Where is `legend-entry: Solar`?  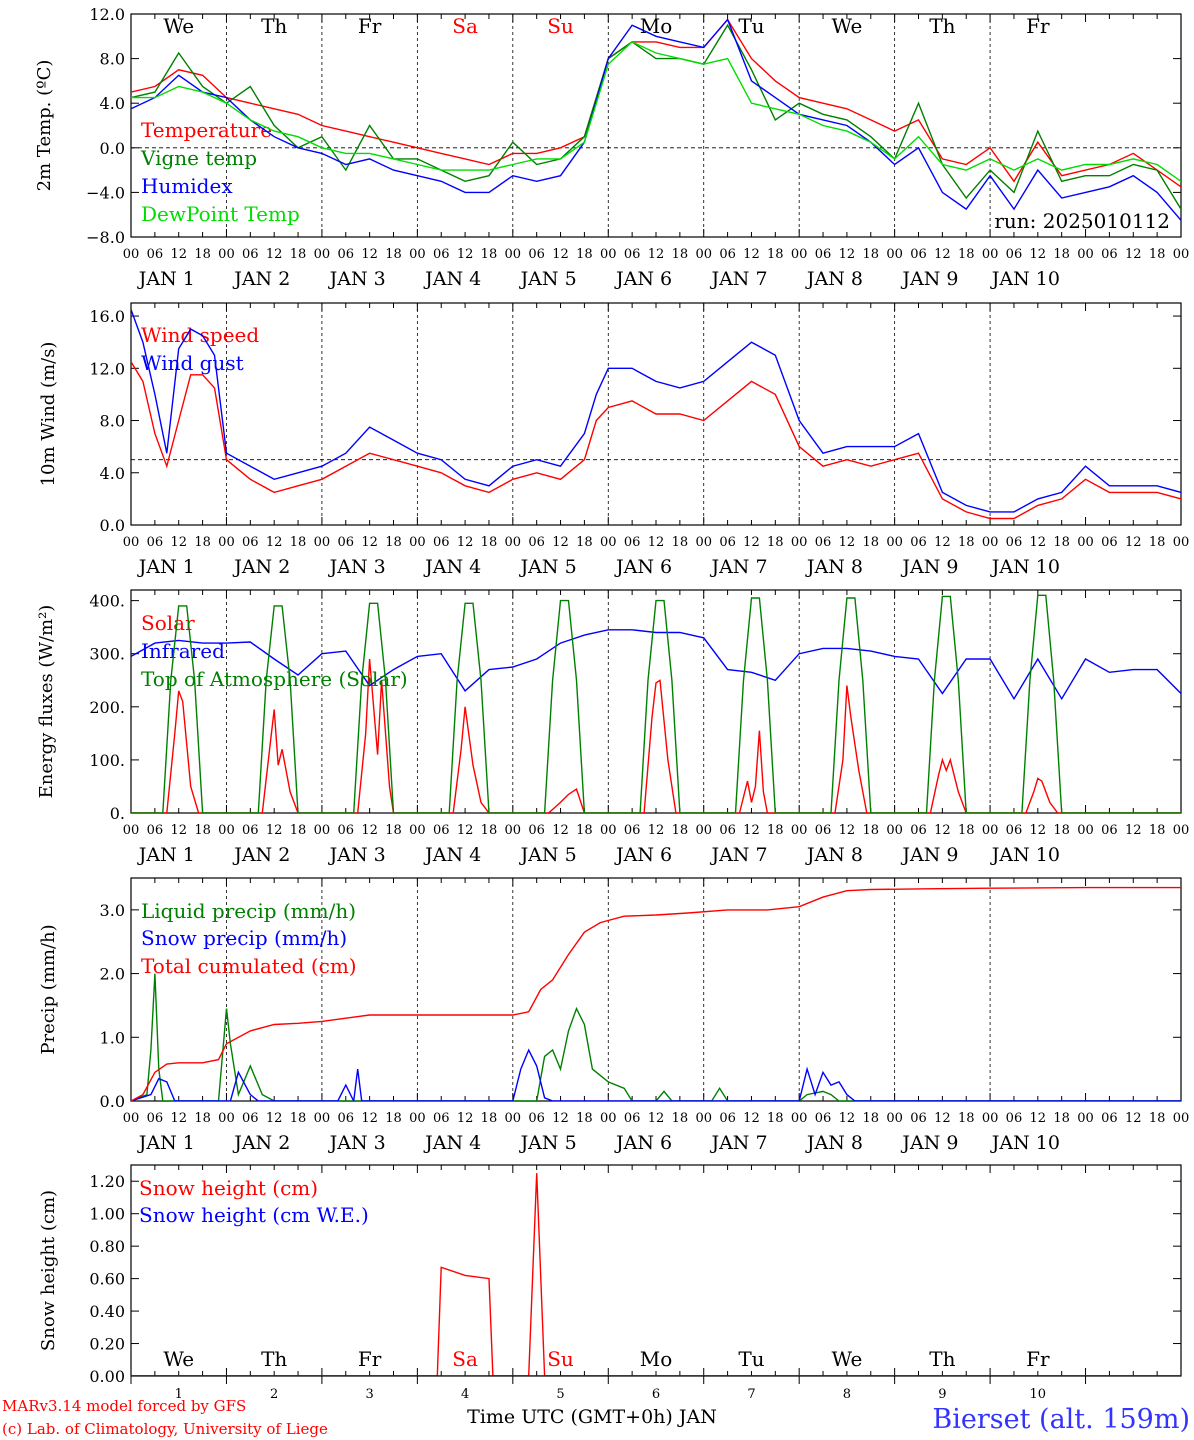 legend-entry: Solar is located at coordinates (168, 623).